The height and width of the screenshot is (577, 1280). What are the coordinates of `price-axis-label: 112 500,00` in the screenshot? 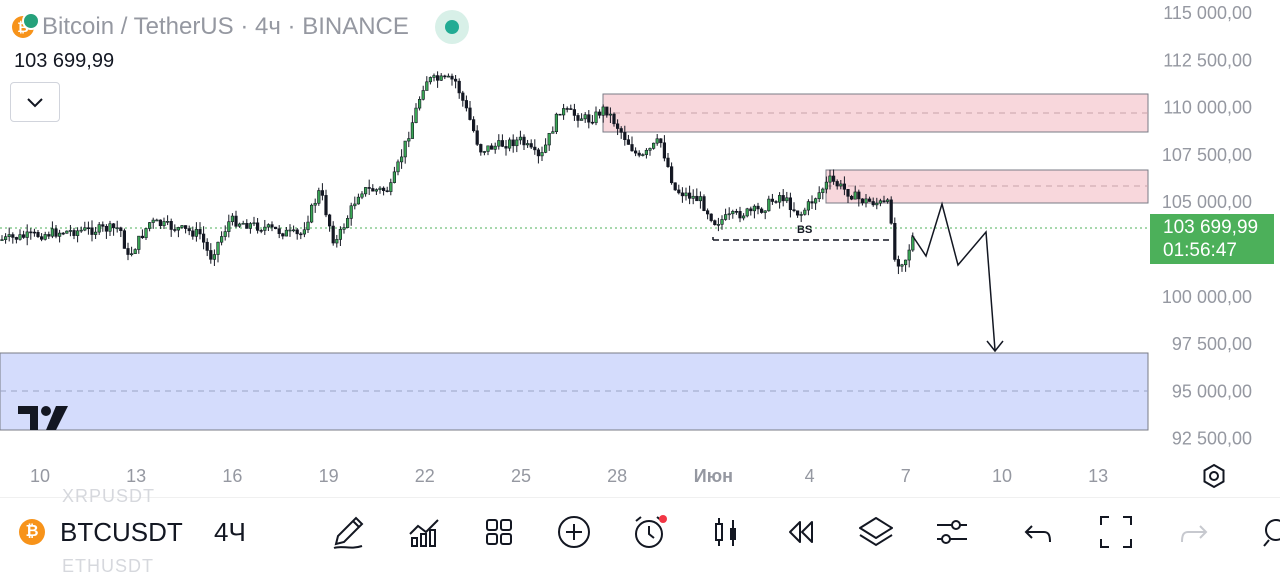 It's located at (1207, 60).